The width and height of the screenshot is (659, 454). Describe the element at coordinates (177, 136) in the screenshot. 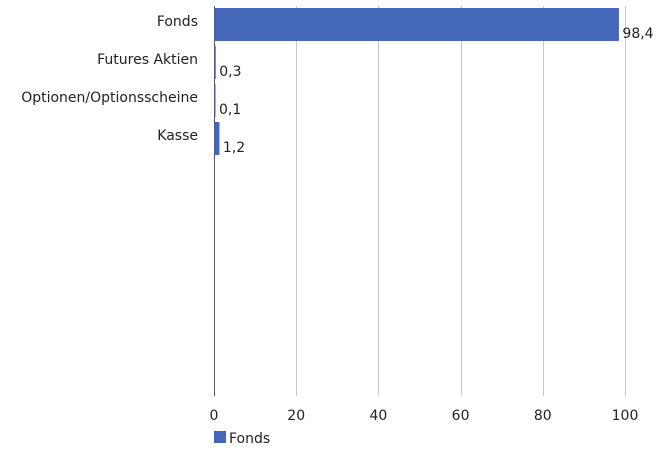

I see `category-label: Kasse` at that location.